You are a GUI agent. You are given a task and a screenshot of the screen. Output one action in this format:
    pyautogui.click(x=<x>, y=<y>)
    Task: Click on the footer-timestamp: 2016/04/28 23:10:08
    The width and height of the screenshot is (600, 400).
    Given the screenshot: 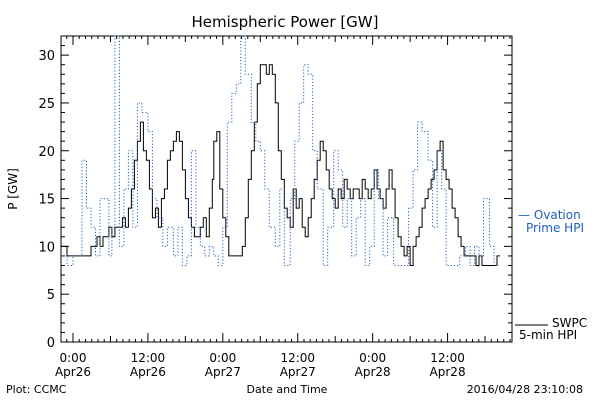 What is the action you would take?
    pyautogui.click(x=525, y=389)
    